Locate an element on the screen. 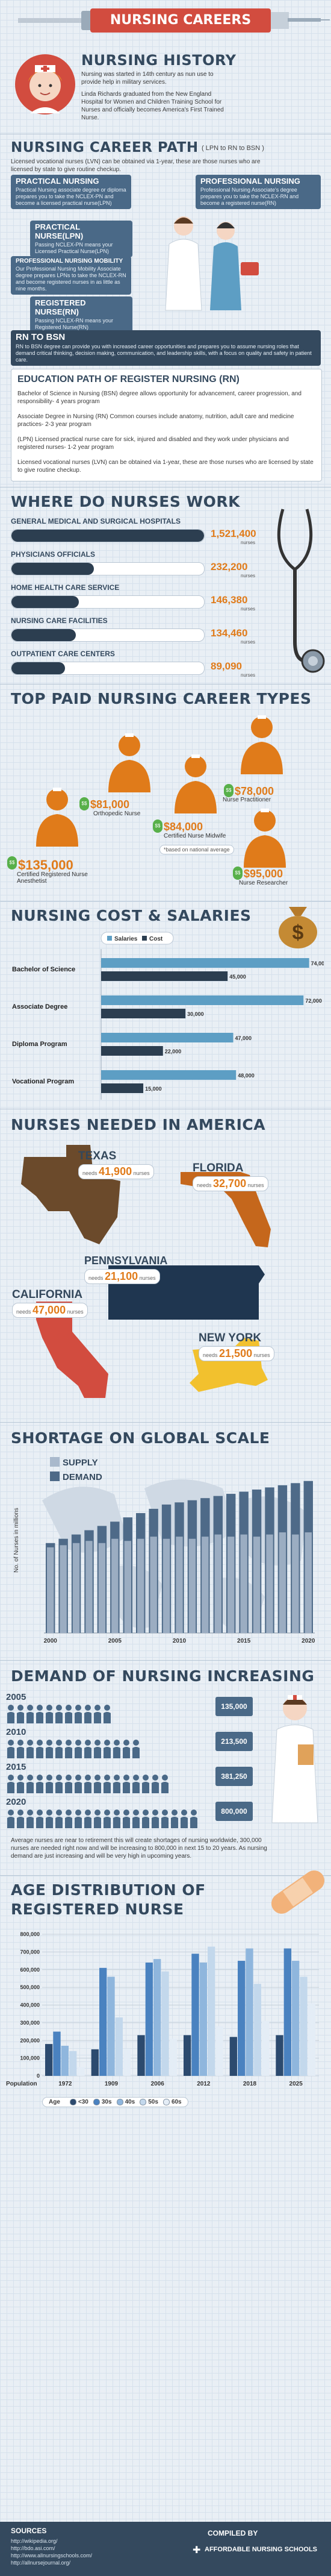 This screenshot has width=331, height=2576. legend-label-salaries: Salaries is located at coordinates (126, 939).